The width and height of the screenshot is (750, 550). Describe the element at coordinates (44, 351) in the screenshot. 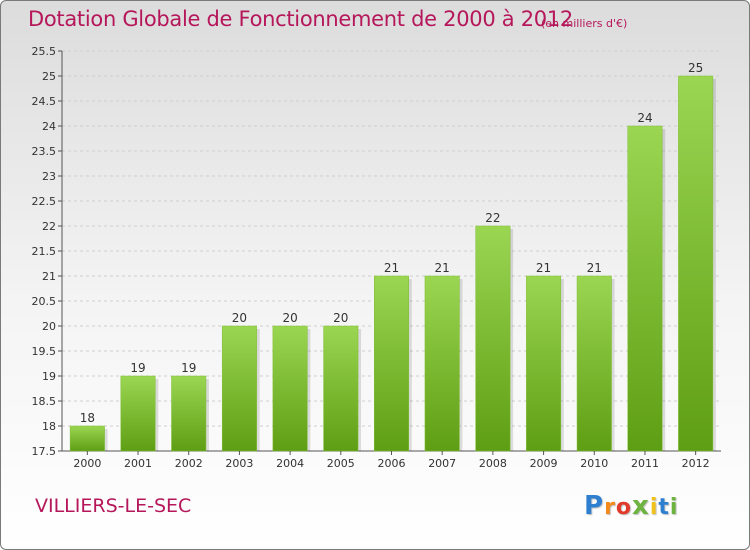

I see `y-tick-label: 19.5` at that location.